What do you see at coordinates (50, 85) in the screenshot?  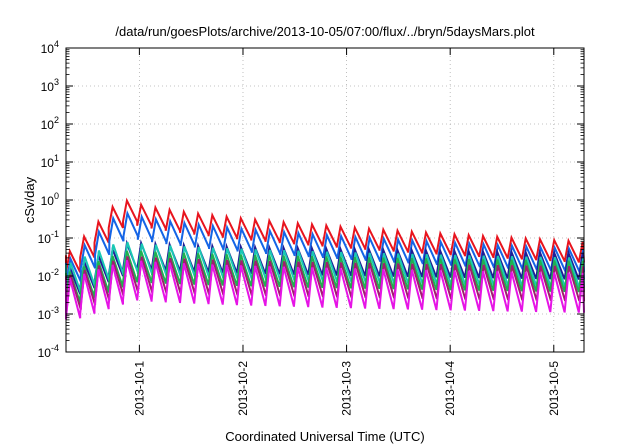 I see `y-tick-label: 10³` at bounding box center [50, 85].